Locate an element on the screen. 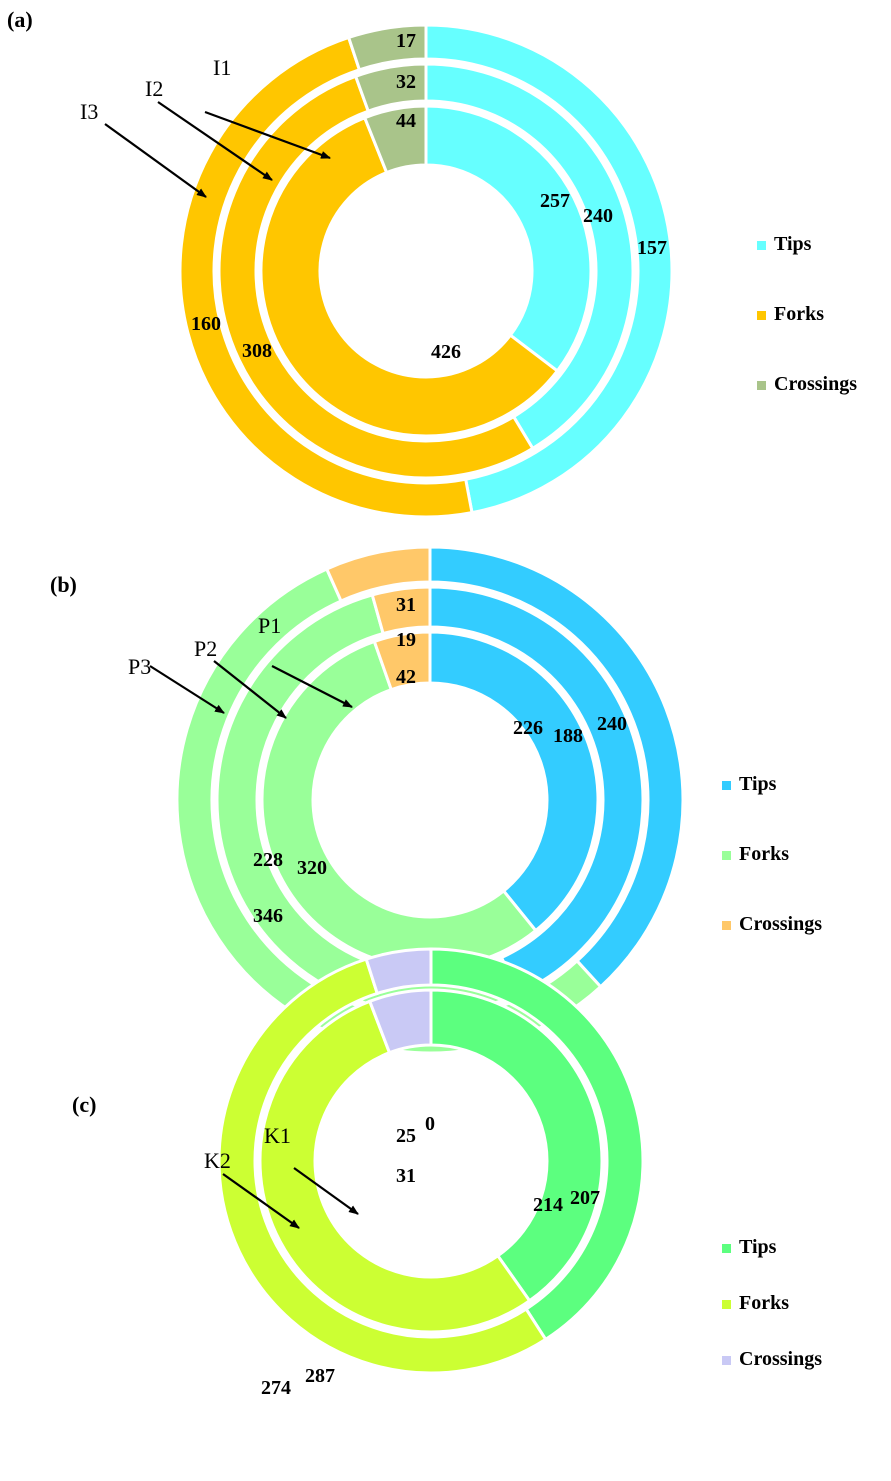 The height and width of the screenshot is (1481, 891). donut-segment-forks-i1 is located at coordinates (409, 276).